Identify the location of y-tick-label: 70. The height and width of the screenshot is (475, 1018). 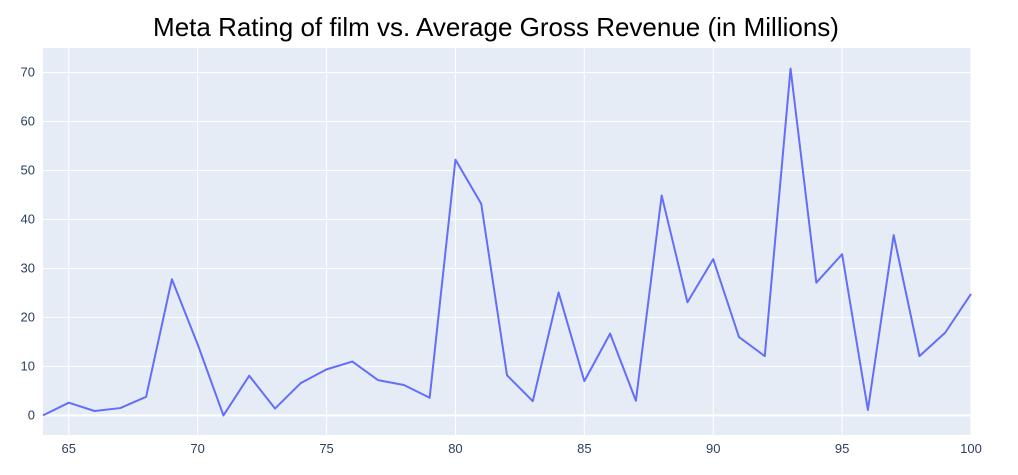
(28, 71).